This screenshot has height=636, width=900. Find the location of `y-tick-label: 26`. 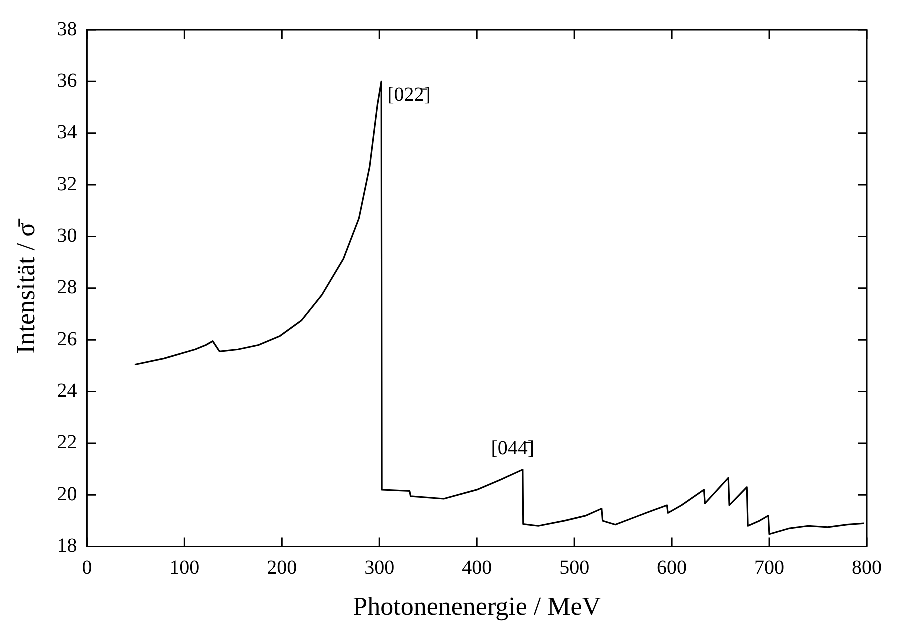

y-tick-label: 26 is located at coordinates (67, 339).